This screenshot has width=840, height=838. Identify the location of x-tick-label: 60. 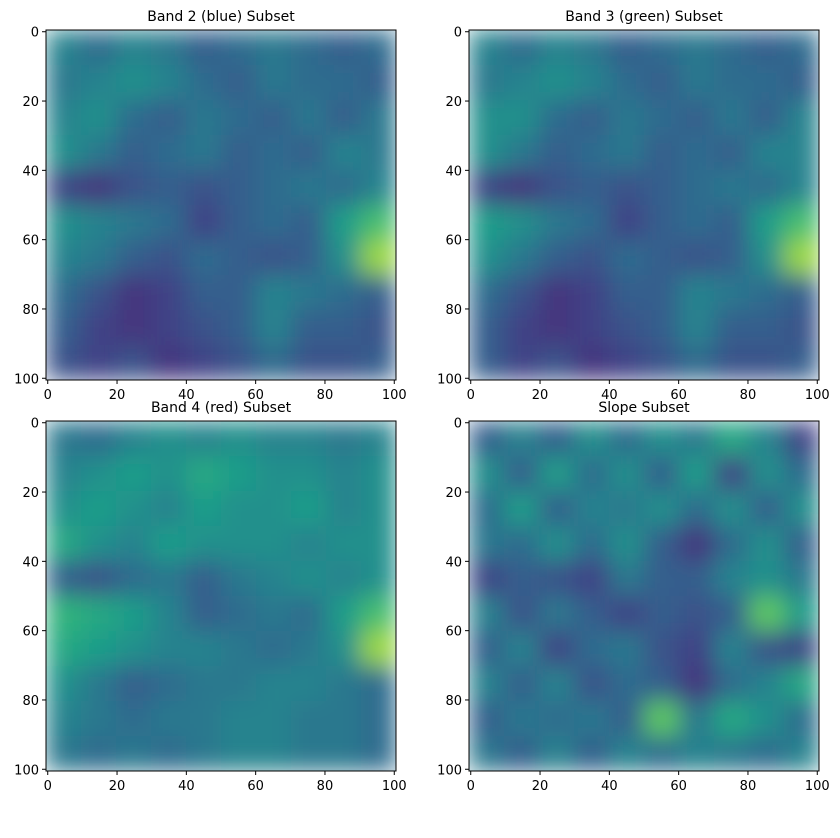
(255, 395).